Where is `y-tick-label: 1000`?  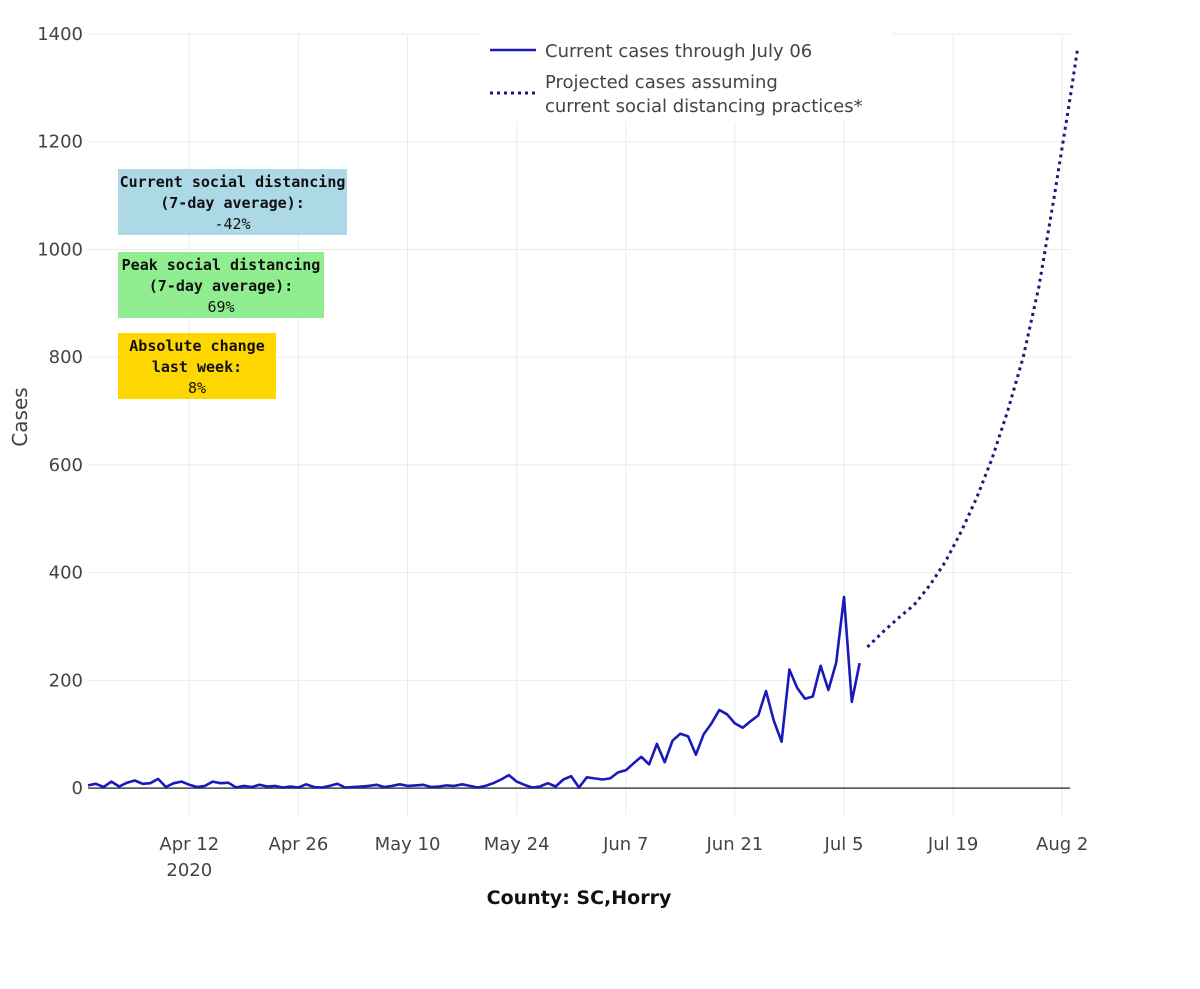
y-tick-label: 1000 is located at coordinates (60, 249).